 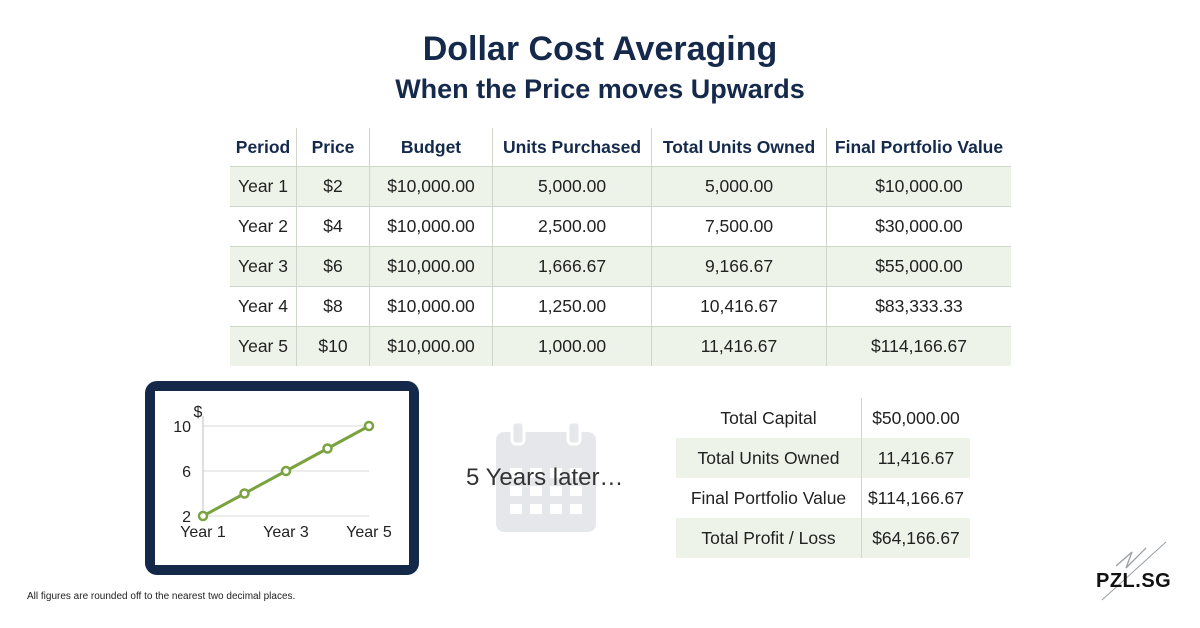 What do you see at coordinates (182, 427) in the screenshot?
I see `y-tick-label: 10` at bounding box center [182, 427].